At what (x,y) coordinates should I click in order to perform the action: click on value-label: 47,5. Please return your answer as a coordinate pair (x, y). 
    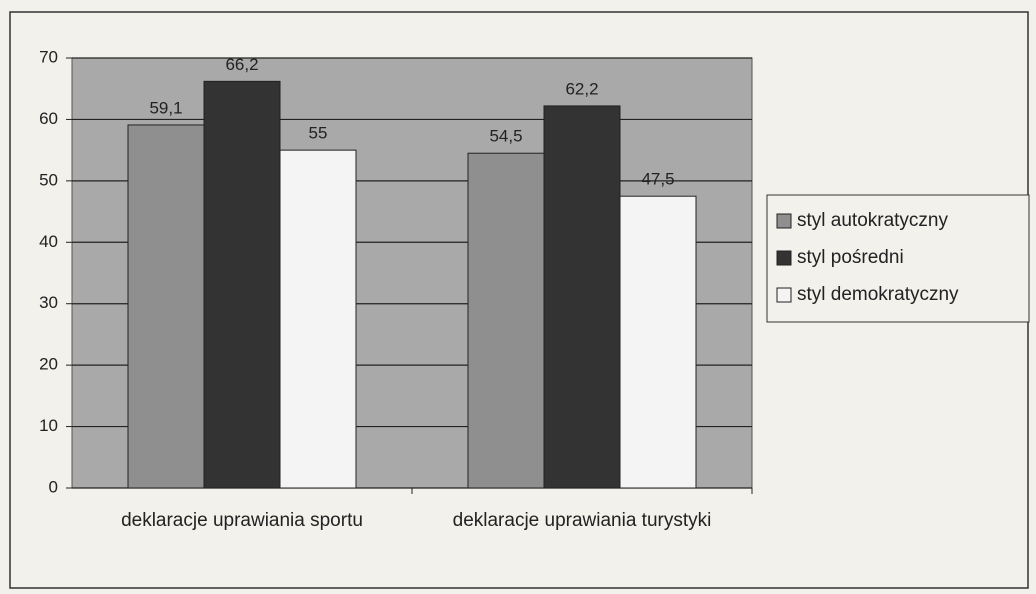
    Looking at the image, I should click on (657, 179).